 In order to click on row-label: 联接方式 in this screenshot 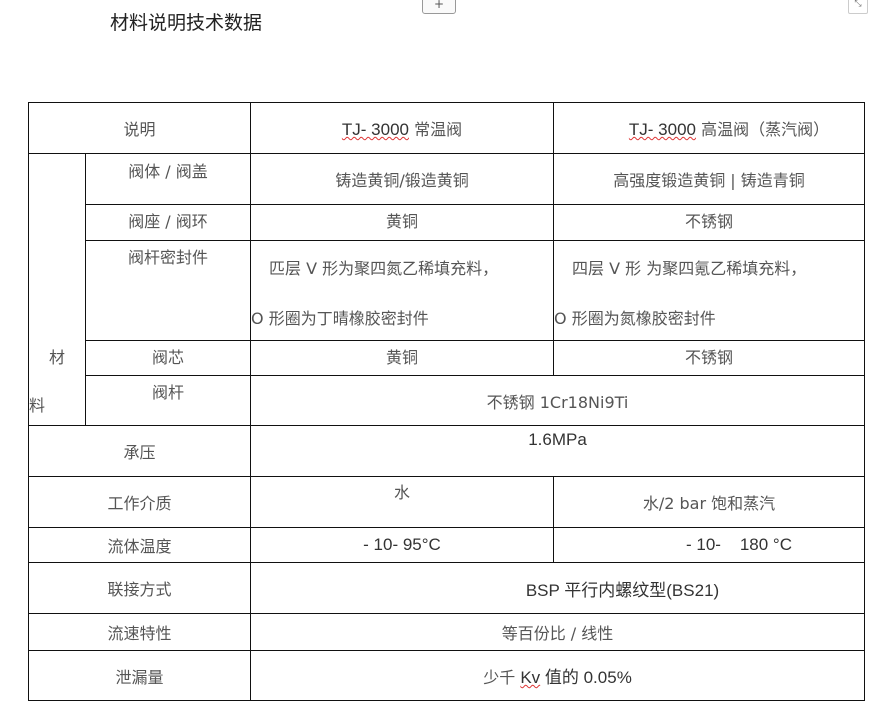, I will do `click(139, 588)`.